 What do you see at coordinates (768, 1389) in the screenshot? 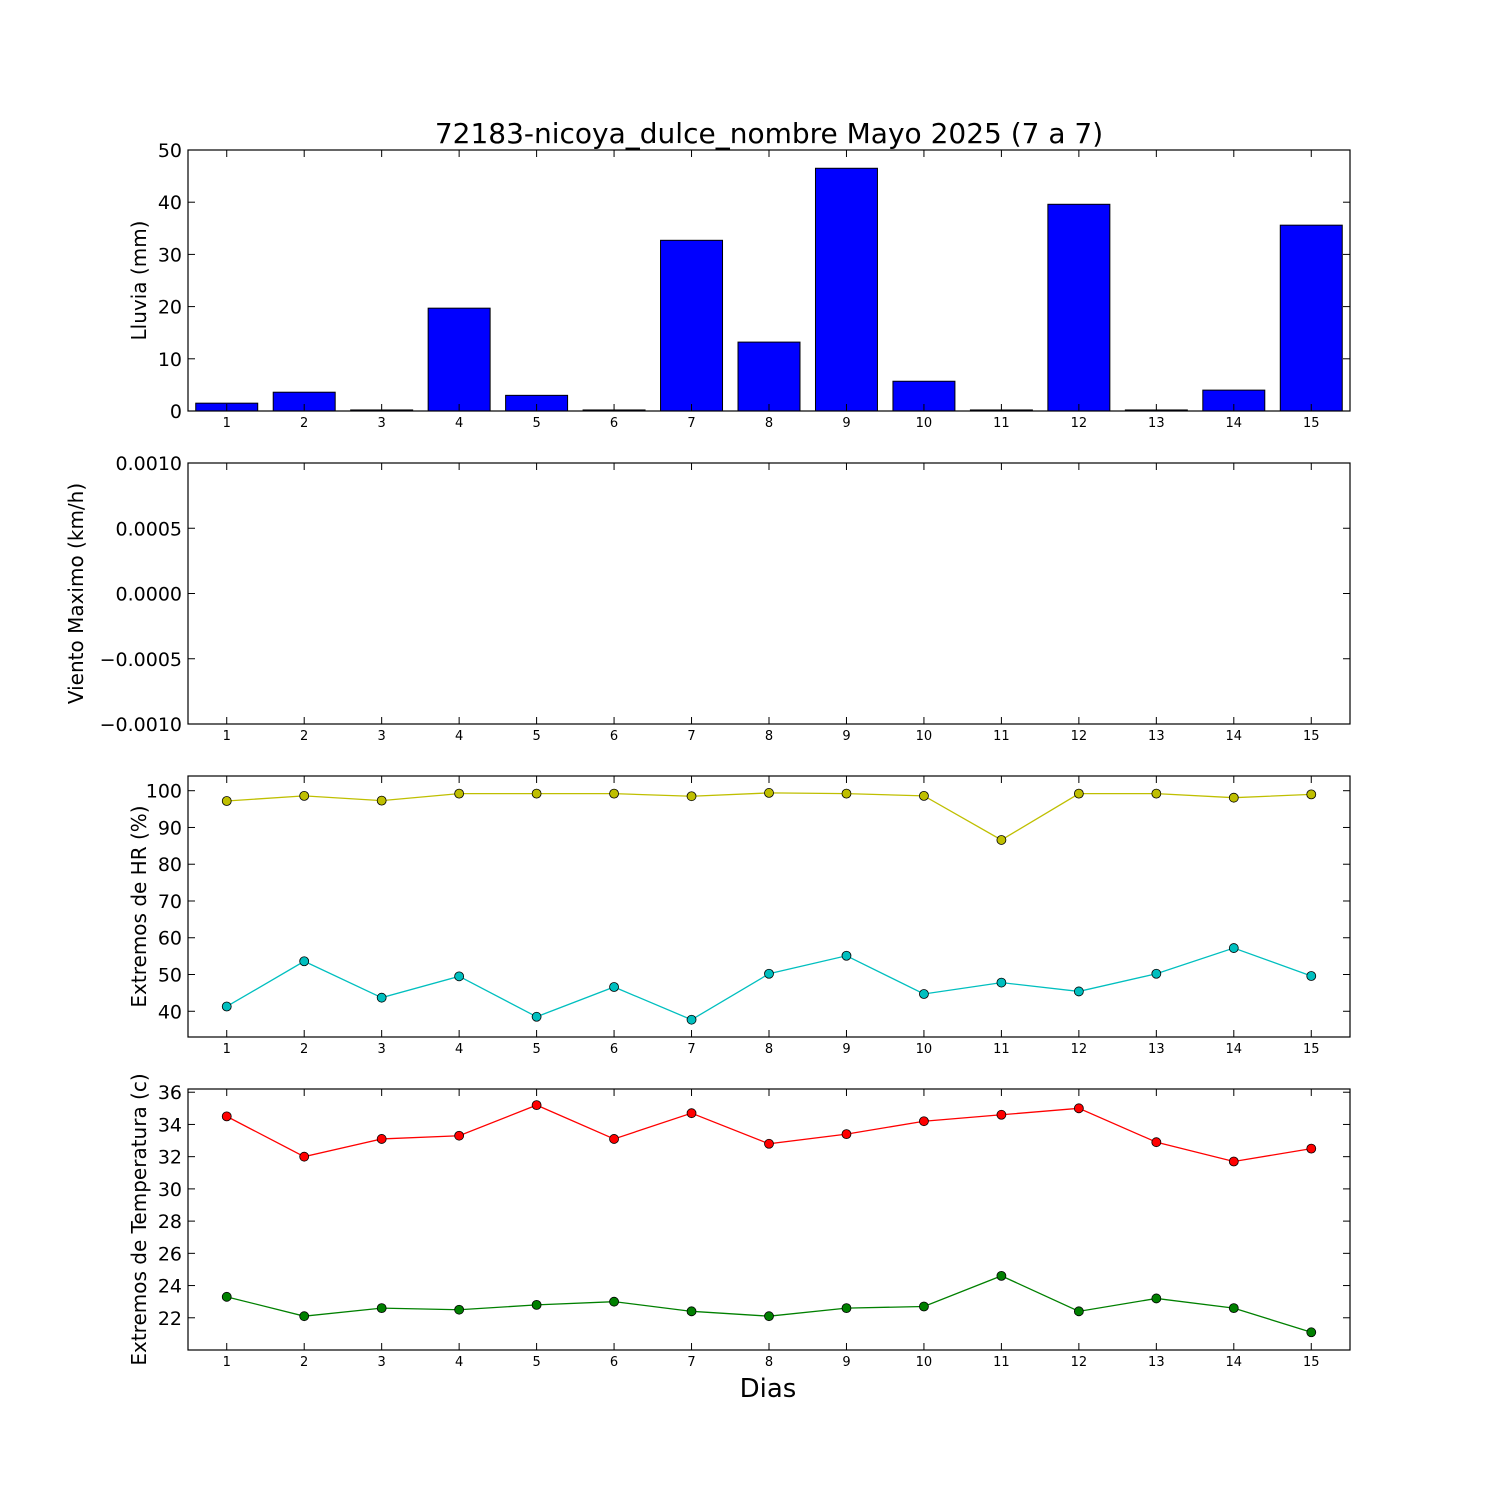
I see `x-axis-label: Dias` at bounding box center [768, 1389].